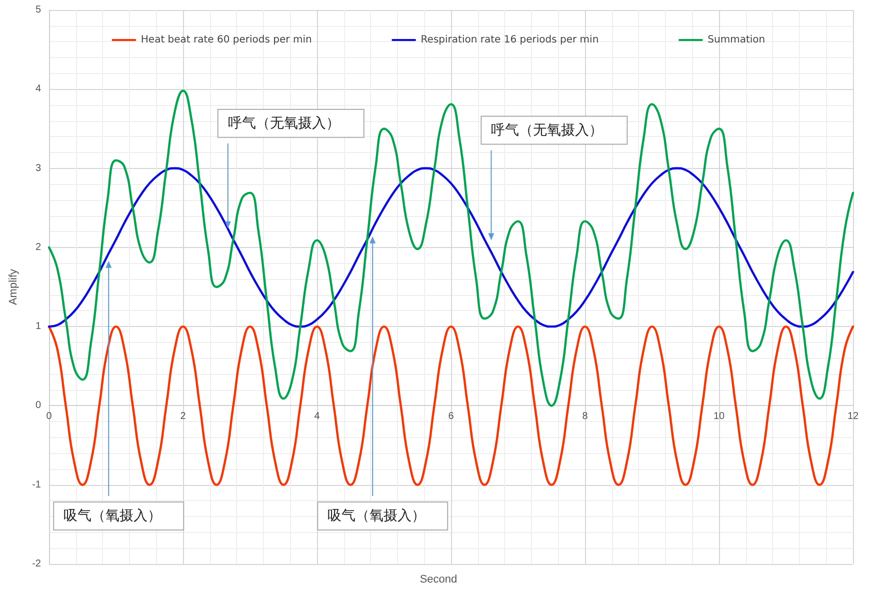 This screenshot has width=877, height=589. What do you see at coordinates (719, 416) in the screenshot?
I see `x-tick-label: 10` at bounding box center [719, 416].